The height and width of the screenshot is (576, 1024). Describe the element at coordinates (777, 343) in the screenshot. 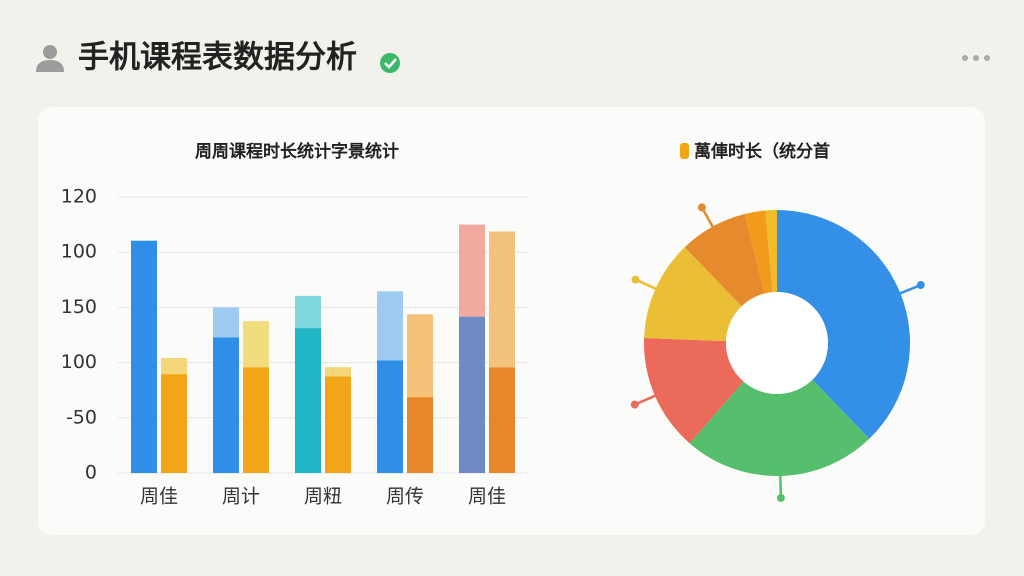

I see `donut-hole` at that location.